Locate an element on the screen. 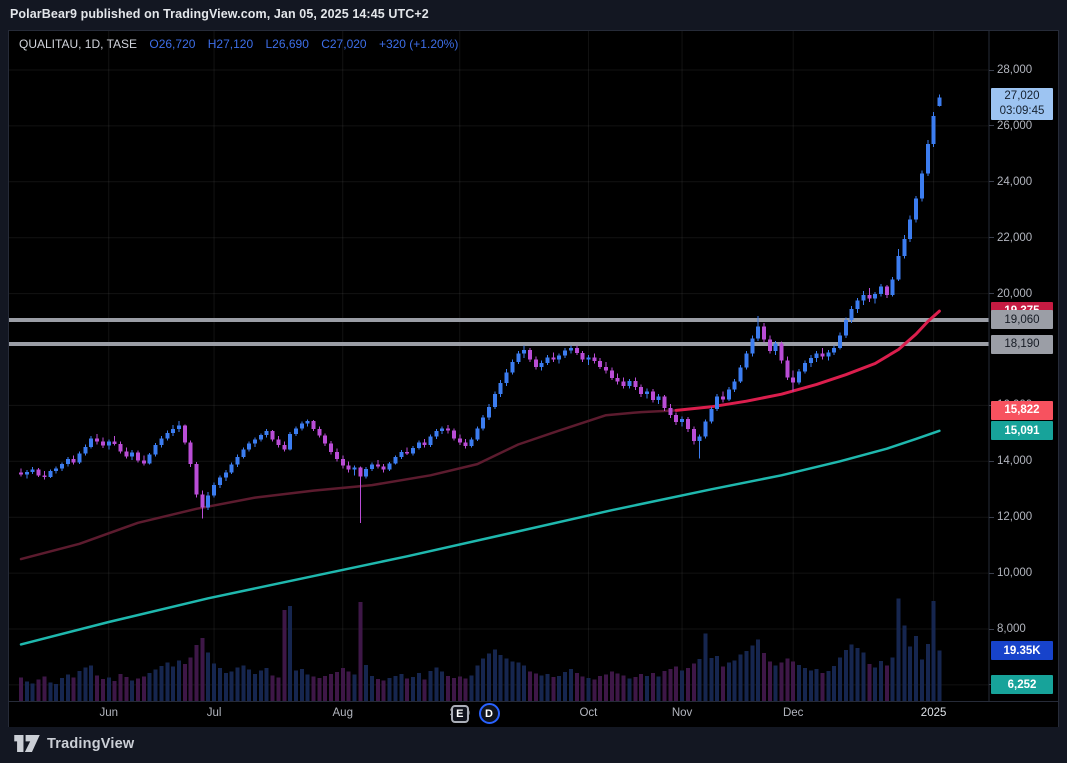 This screenshot has width=1067, height=763. price-axis-tick: 24,000 is located at coordinates (1015, 181).